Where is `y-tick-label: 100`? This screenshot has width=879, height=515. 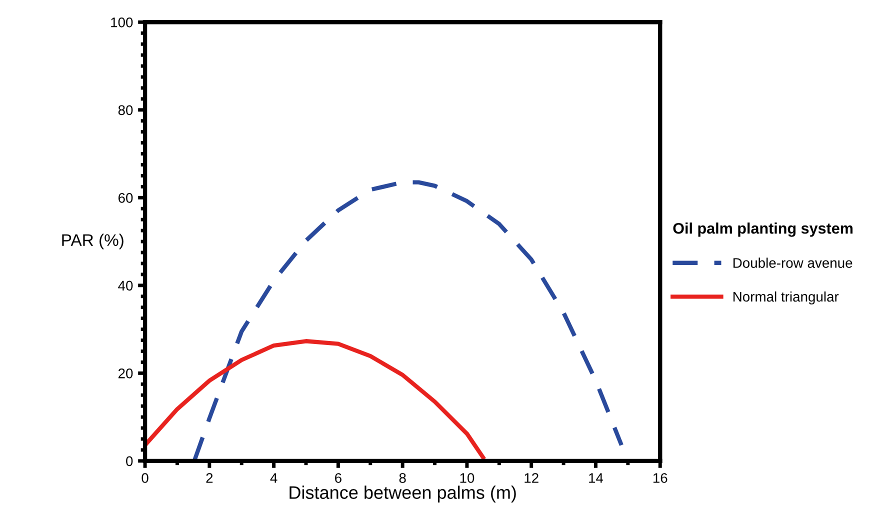 y-tick-label: 100 is located at coordinates (122, 22).